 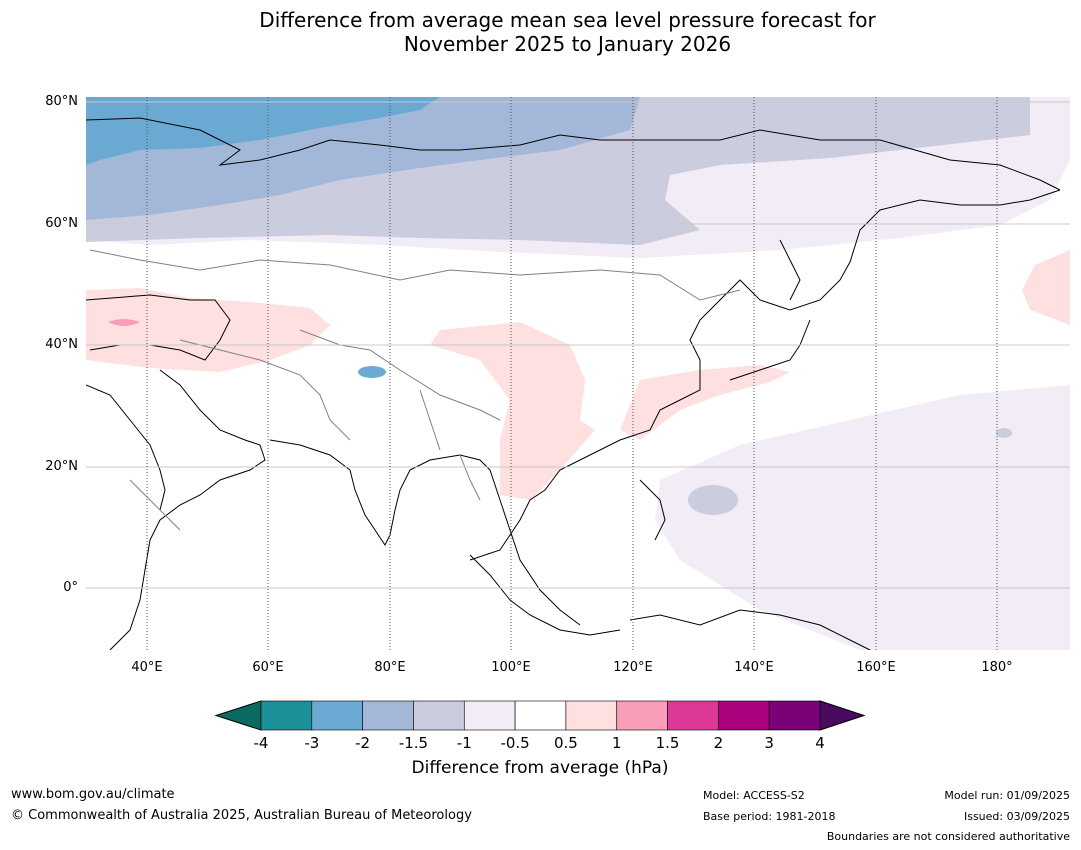 I want to click on anomaly-positive-0.5-pacific, so click(x=1046, y=287).